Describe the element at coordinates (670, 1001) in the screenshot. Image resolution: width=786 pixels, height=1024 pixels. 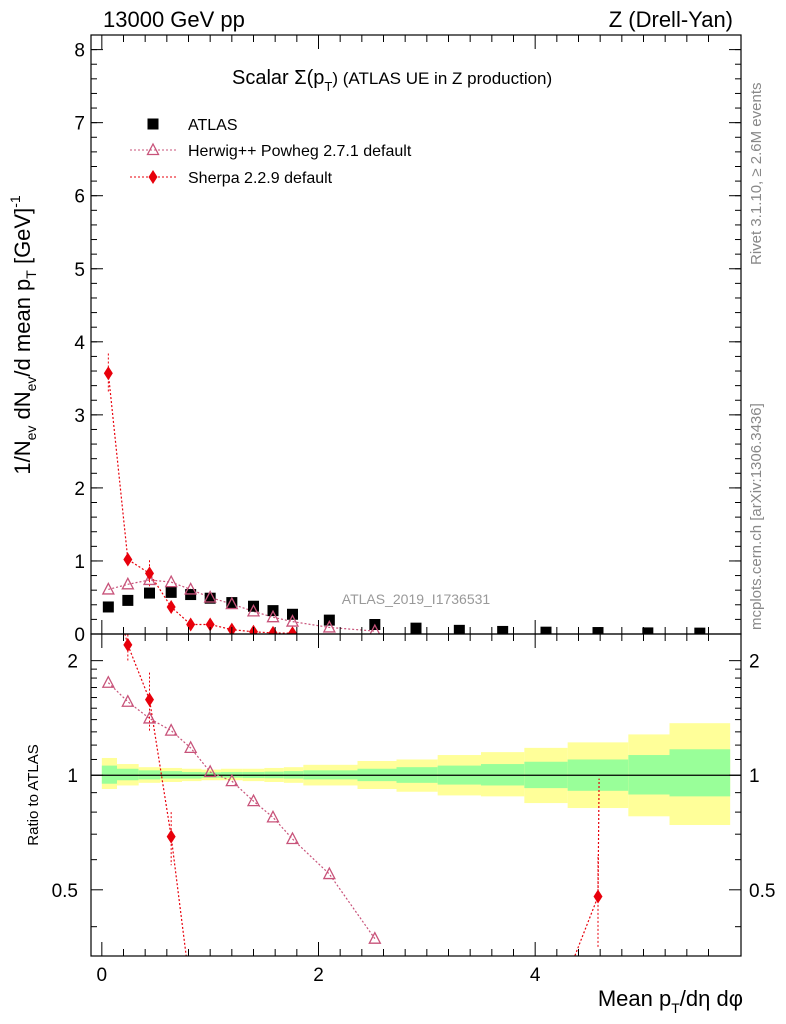
I see `x-axis-title: Mean pT/dη dφ` at that location.